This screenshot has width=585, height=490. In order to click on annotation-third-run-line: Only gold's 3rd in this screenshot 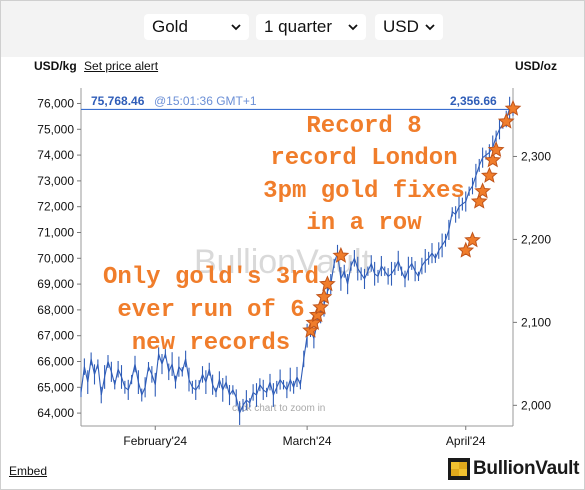, I will do `click(211, 277)`.